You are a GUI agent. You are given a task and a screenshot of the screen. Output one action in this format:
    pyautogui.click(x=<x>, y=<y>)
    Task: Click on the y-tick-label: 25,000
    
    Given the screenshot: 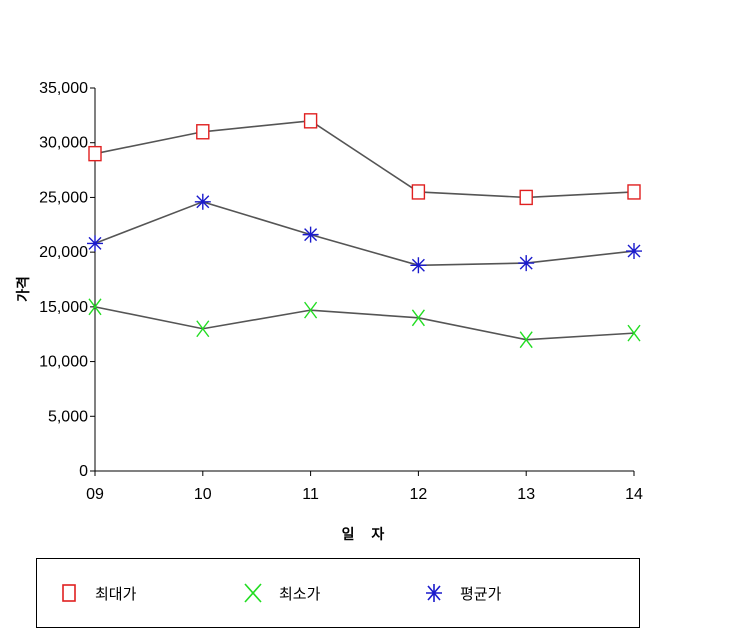 What is the action you would take?
    pyautogui.click(x=63, y=197)
    